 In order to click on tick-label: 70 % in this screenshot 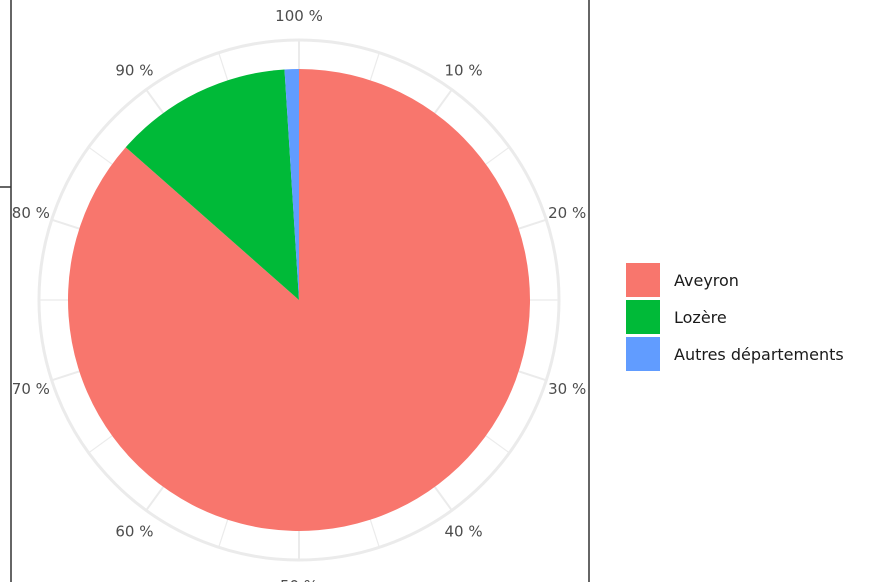, I will do `click(31, 389)`.